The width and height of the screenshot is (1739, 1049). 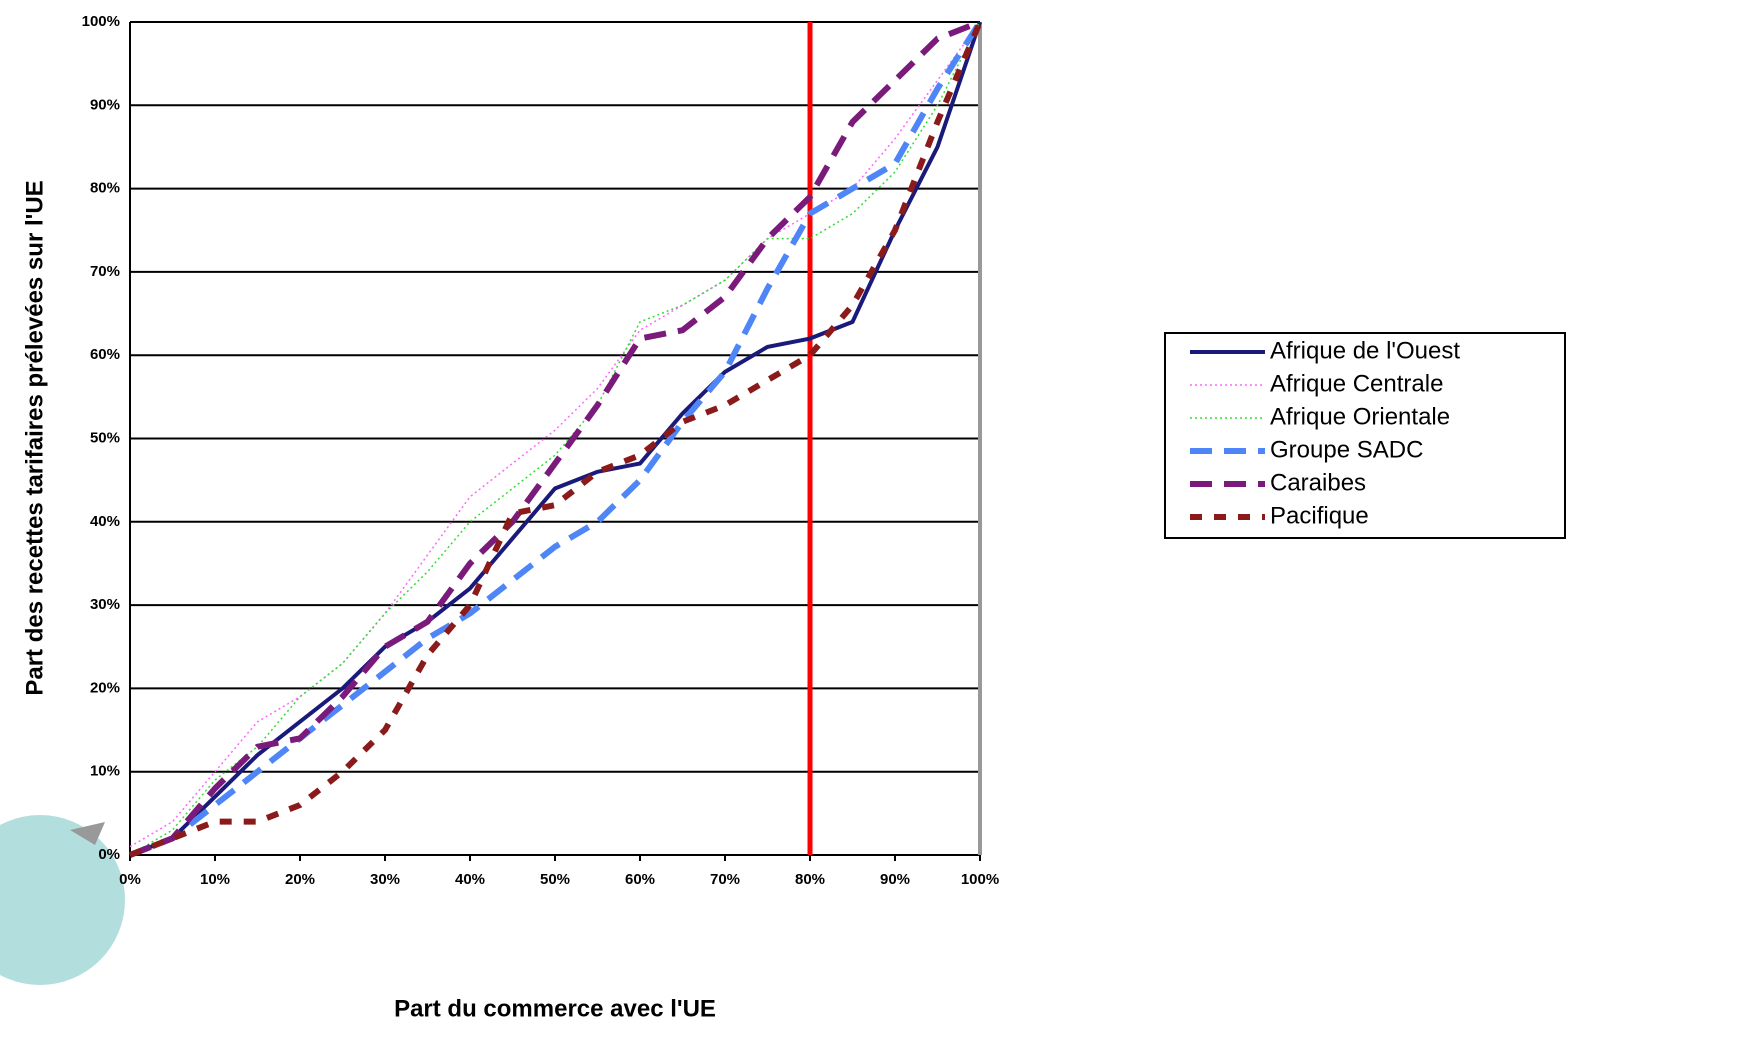 What do you see at coordinates (105, 687) in the screenshot?
I see `y-tick-label: 20%` at bounding box center [105, 687].